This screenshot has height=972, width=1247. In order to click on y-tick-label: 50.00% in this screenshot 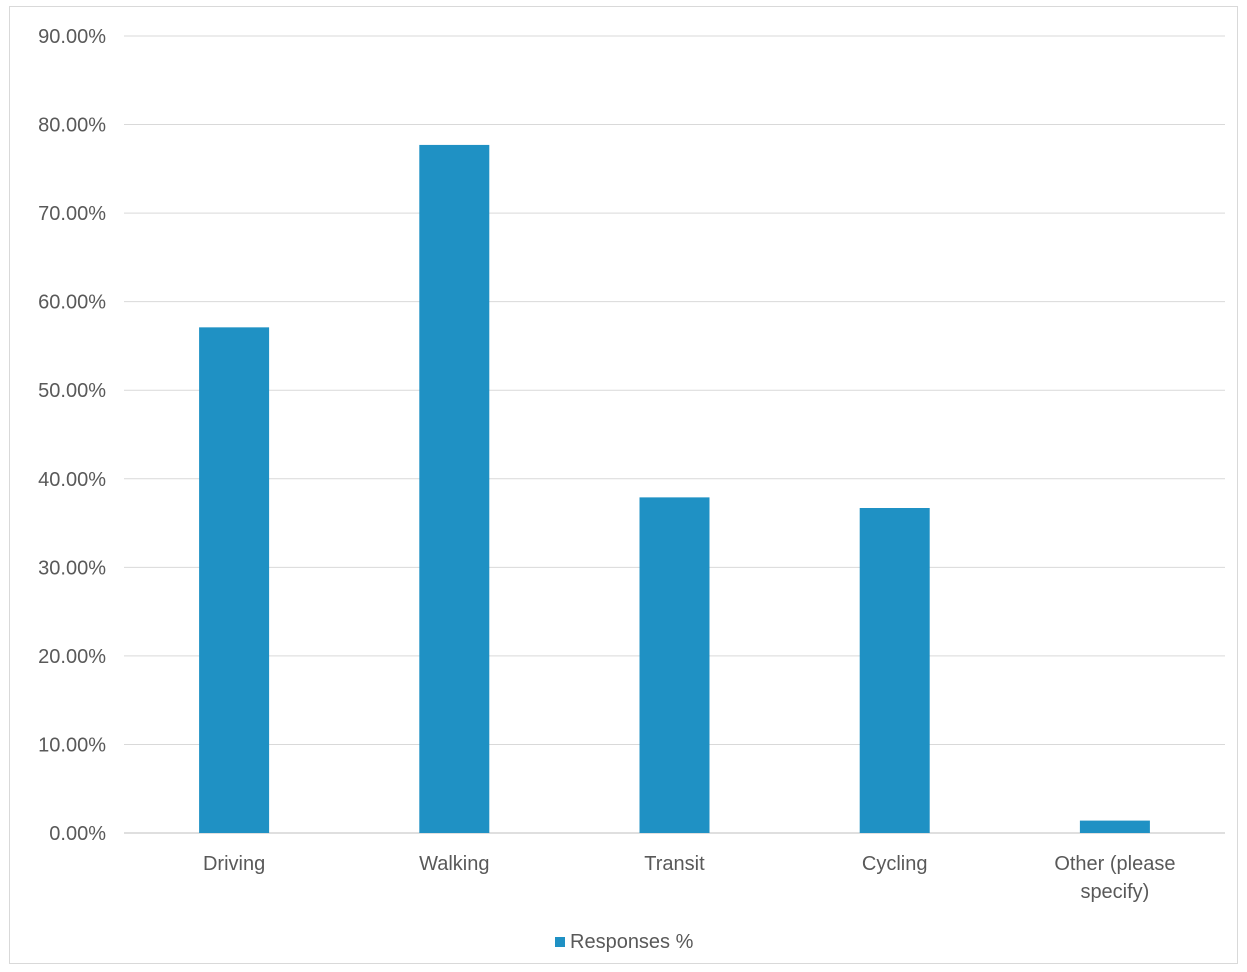, I will do `click(72, 391)`.